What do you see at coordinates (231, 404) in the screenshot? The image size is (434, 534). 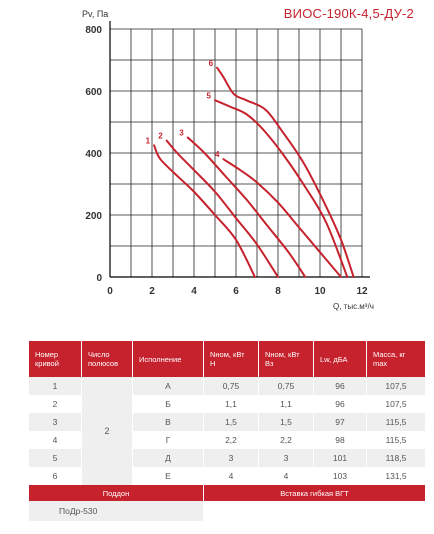 I see `cell-power-h: 1,1` at bounding box center [231, 404].